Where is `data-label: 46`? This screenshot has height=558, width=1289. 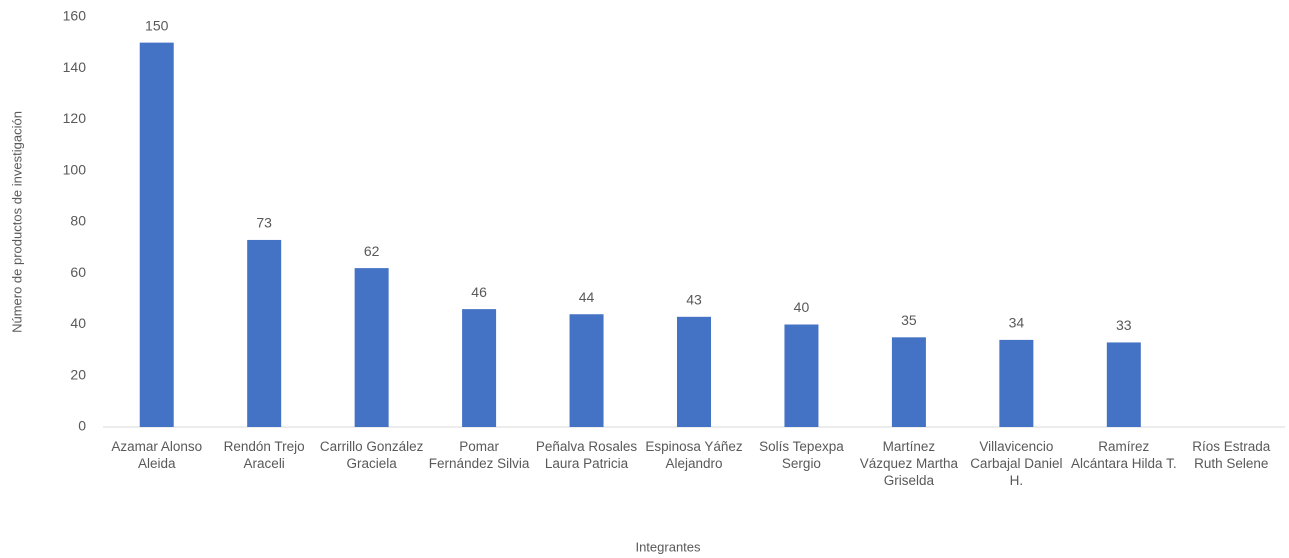
data-label: 46 is located at coordinates (479, 292).